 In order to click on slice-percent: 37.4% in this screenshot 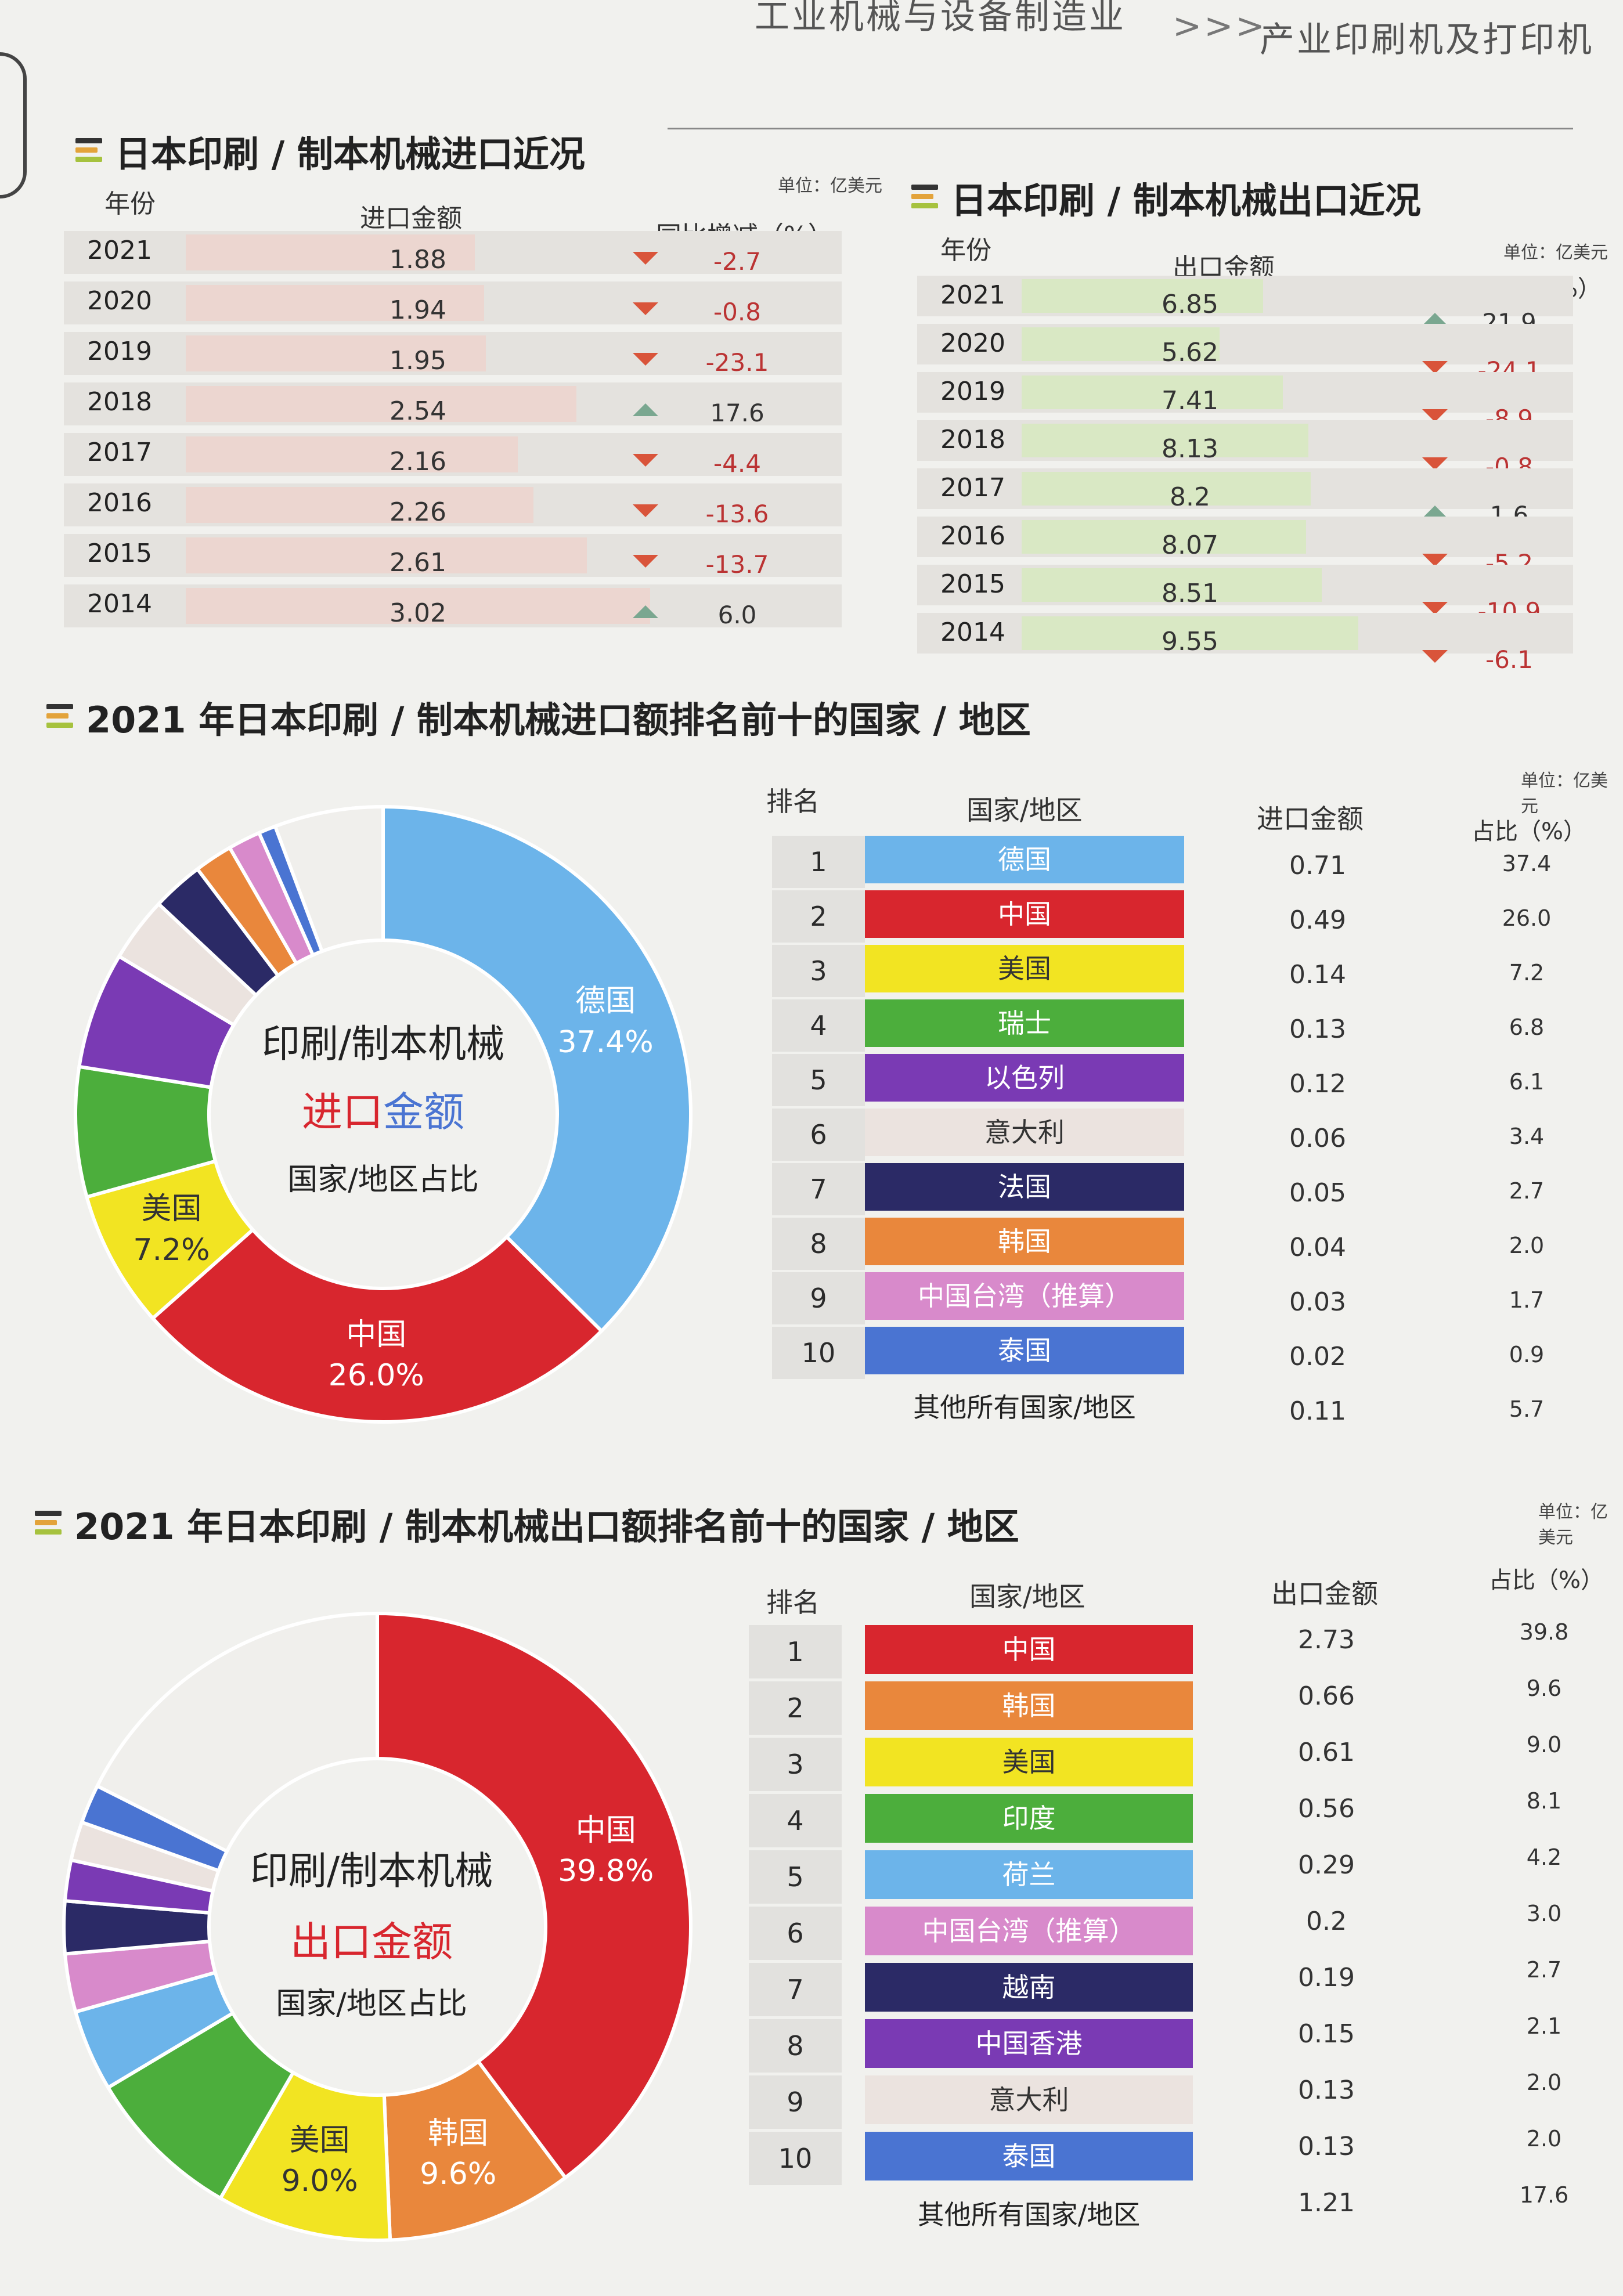, I will do `click(605, 1042)`.